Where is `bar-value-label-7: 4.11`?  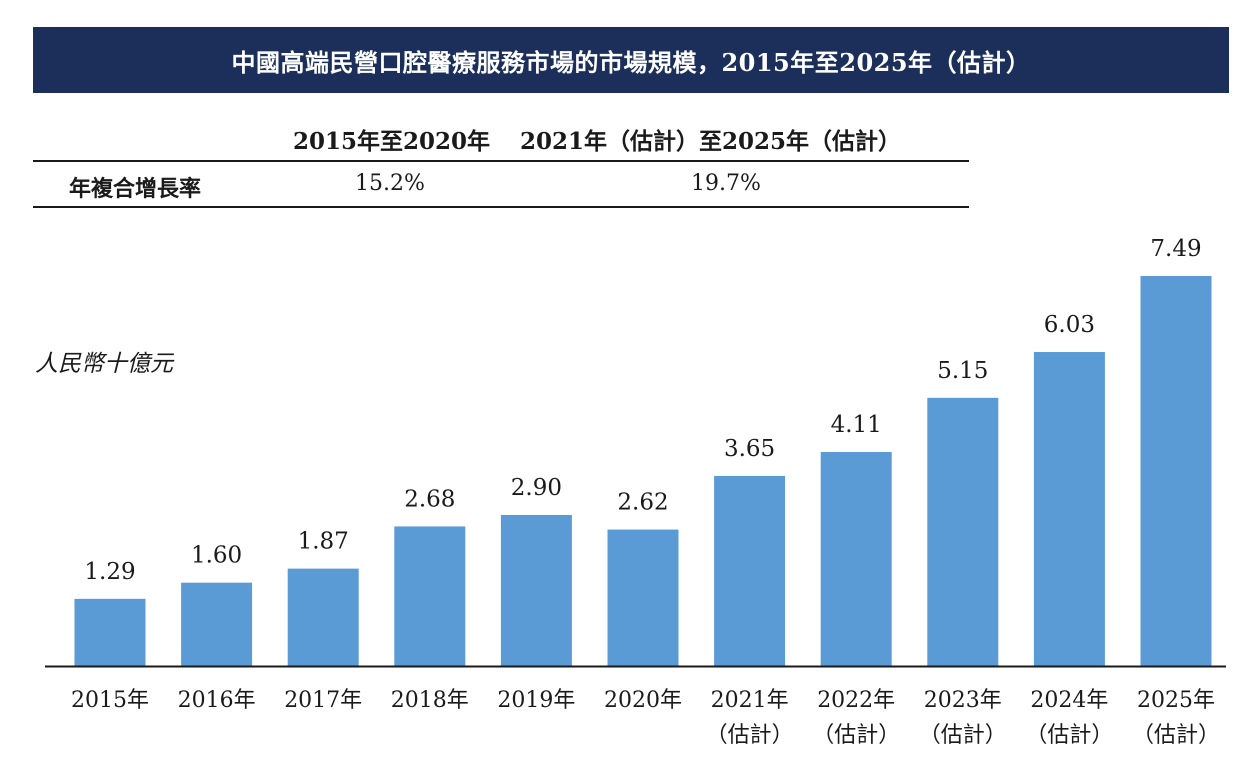
bar-value-label-7: 4.11 is located at coordinates (856, 425).